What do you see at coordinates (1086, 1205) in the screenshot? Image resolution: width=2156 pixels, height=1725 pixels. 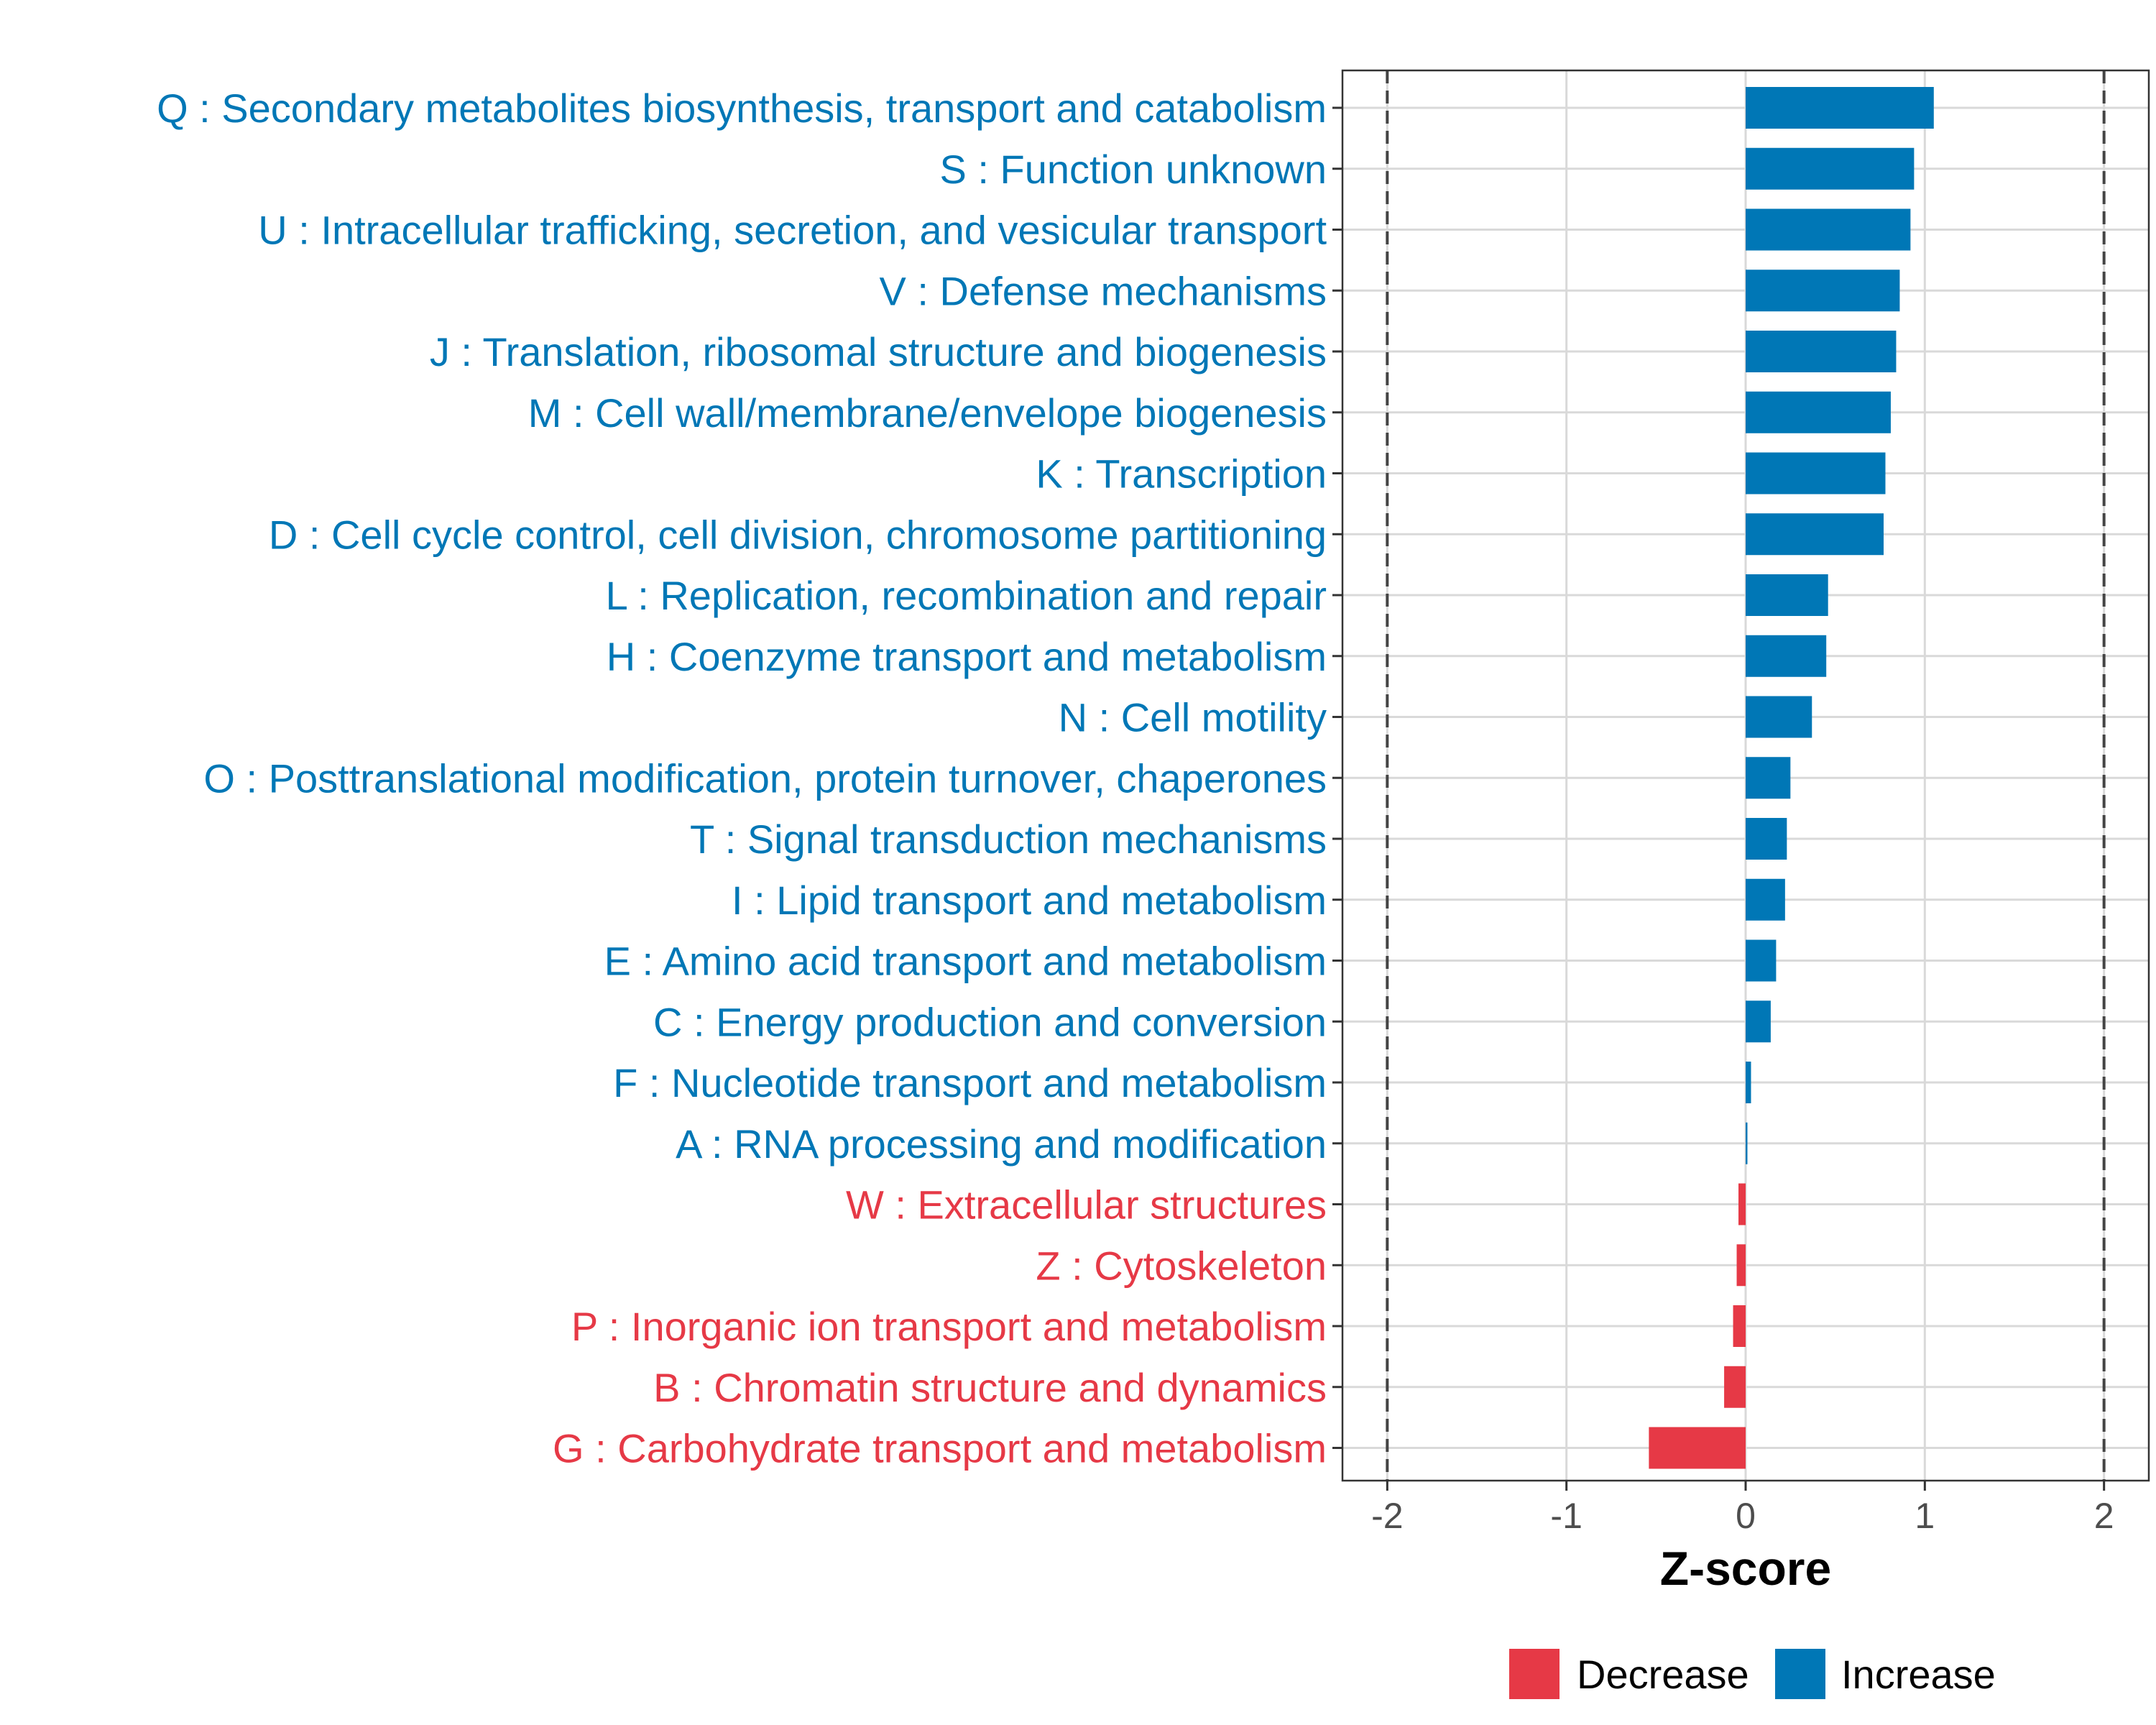 I see `category-label: W : Extracellular structures` at bounding box center [1086, 1205].